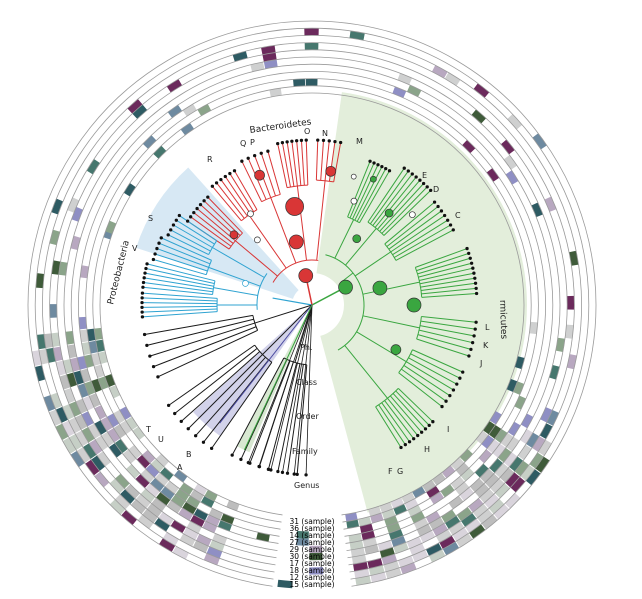 The height and width of the screenshot is (599, 642). Describe the element at coordinates (311, 584) in the screenshot. I see `ring-label-15: 15 (sample)` at that location.